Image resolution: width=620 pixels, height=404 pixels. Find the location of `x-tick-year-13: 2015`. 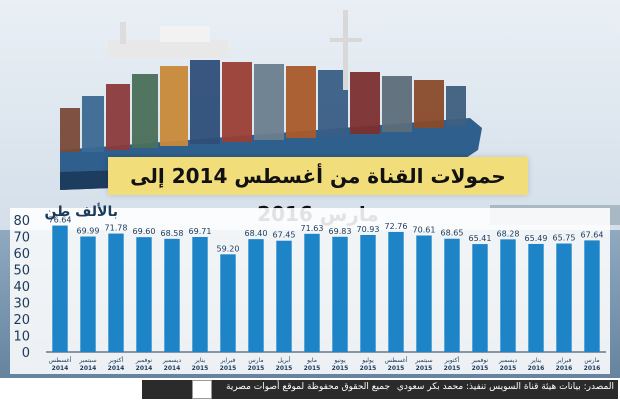

x-tick-year-13: 2015 is located at coordinates (424, 368).